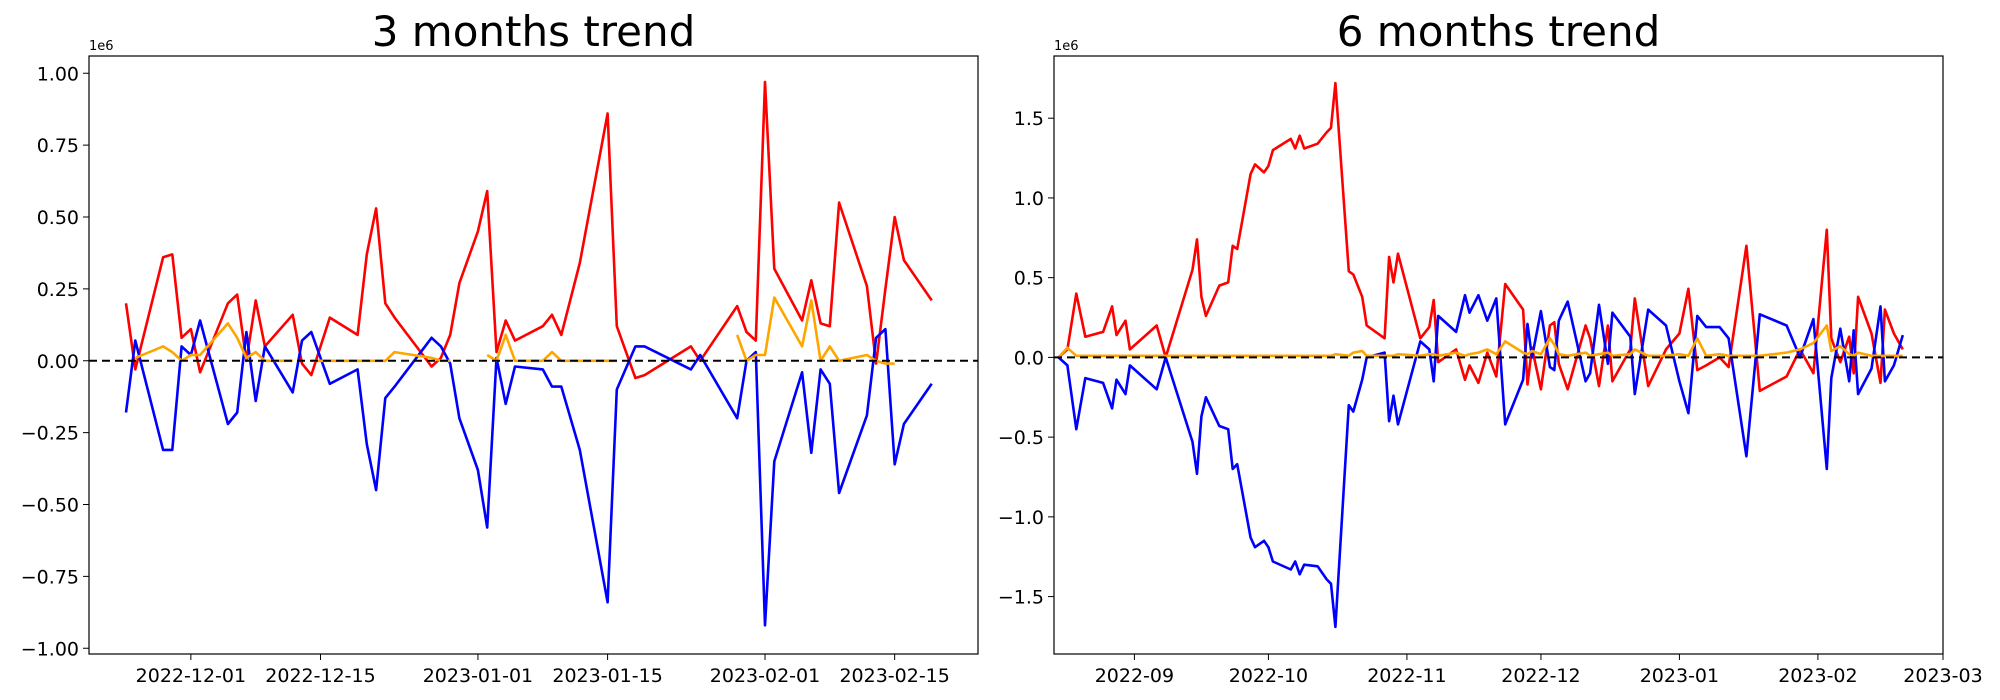 The height and width of the screenshot is (700, 2000). What do you see at coordinates (1540, 676) in the screenshot?
I see `x-tick-label: 2022-12` at bounding box center [1540, 676].